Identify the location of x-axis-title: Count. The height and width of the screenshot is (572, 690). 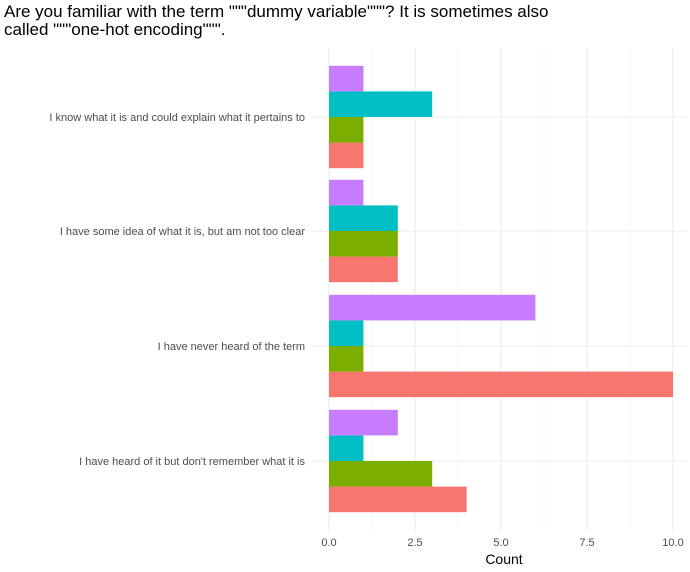
(503, 559).